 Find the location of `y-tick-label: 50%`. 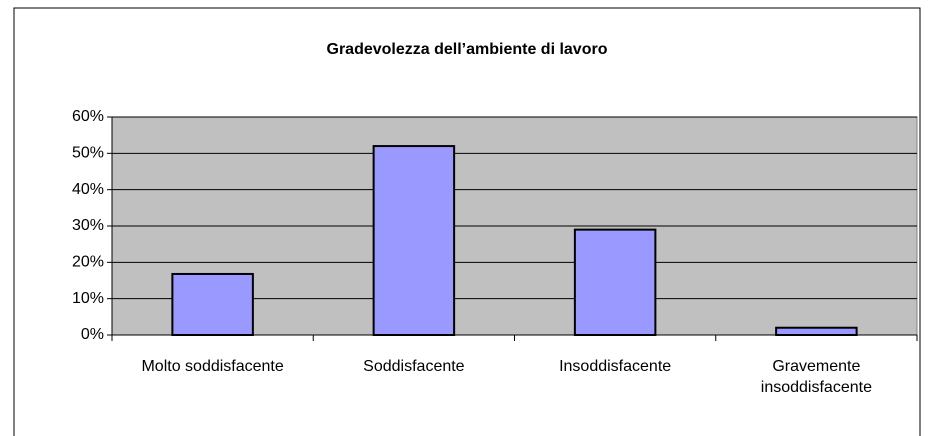

y-tick-label: 50% is located at coordinates (88, 153).